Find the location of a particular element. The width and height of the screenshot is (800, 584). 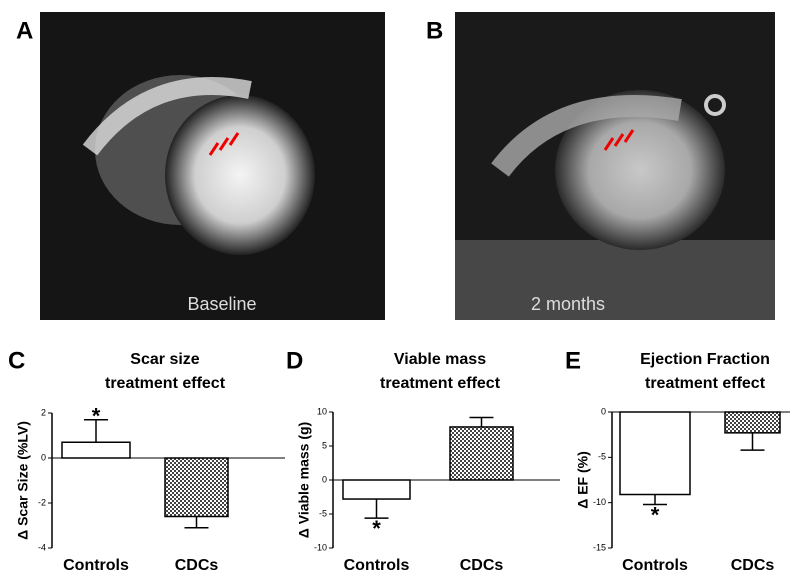

chart-title: Ejection Fraction is located at coordinates (705, 359).